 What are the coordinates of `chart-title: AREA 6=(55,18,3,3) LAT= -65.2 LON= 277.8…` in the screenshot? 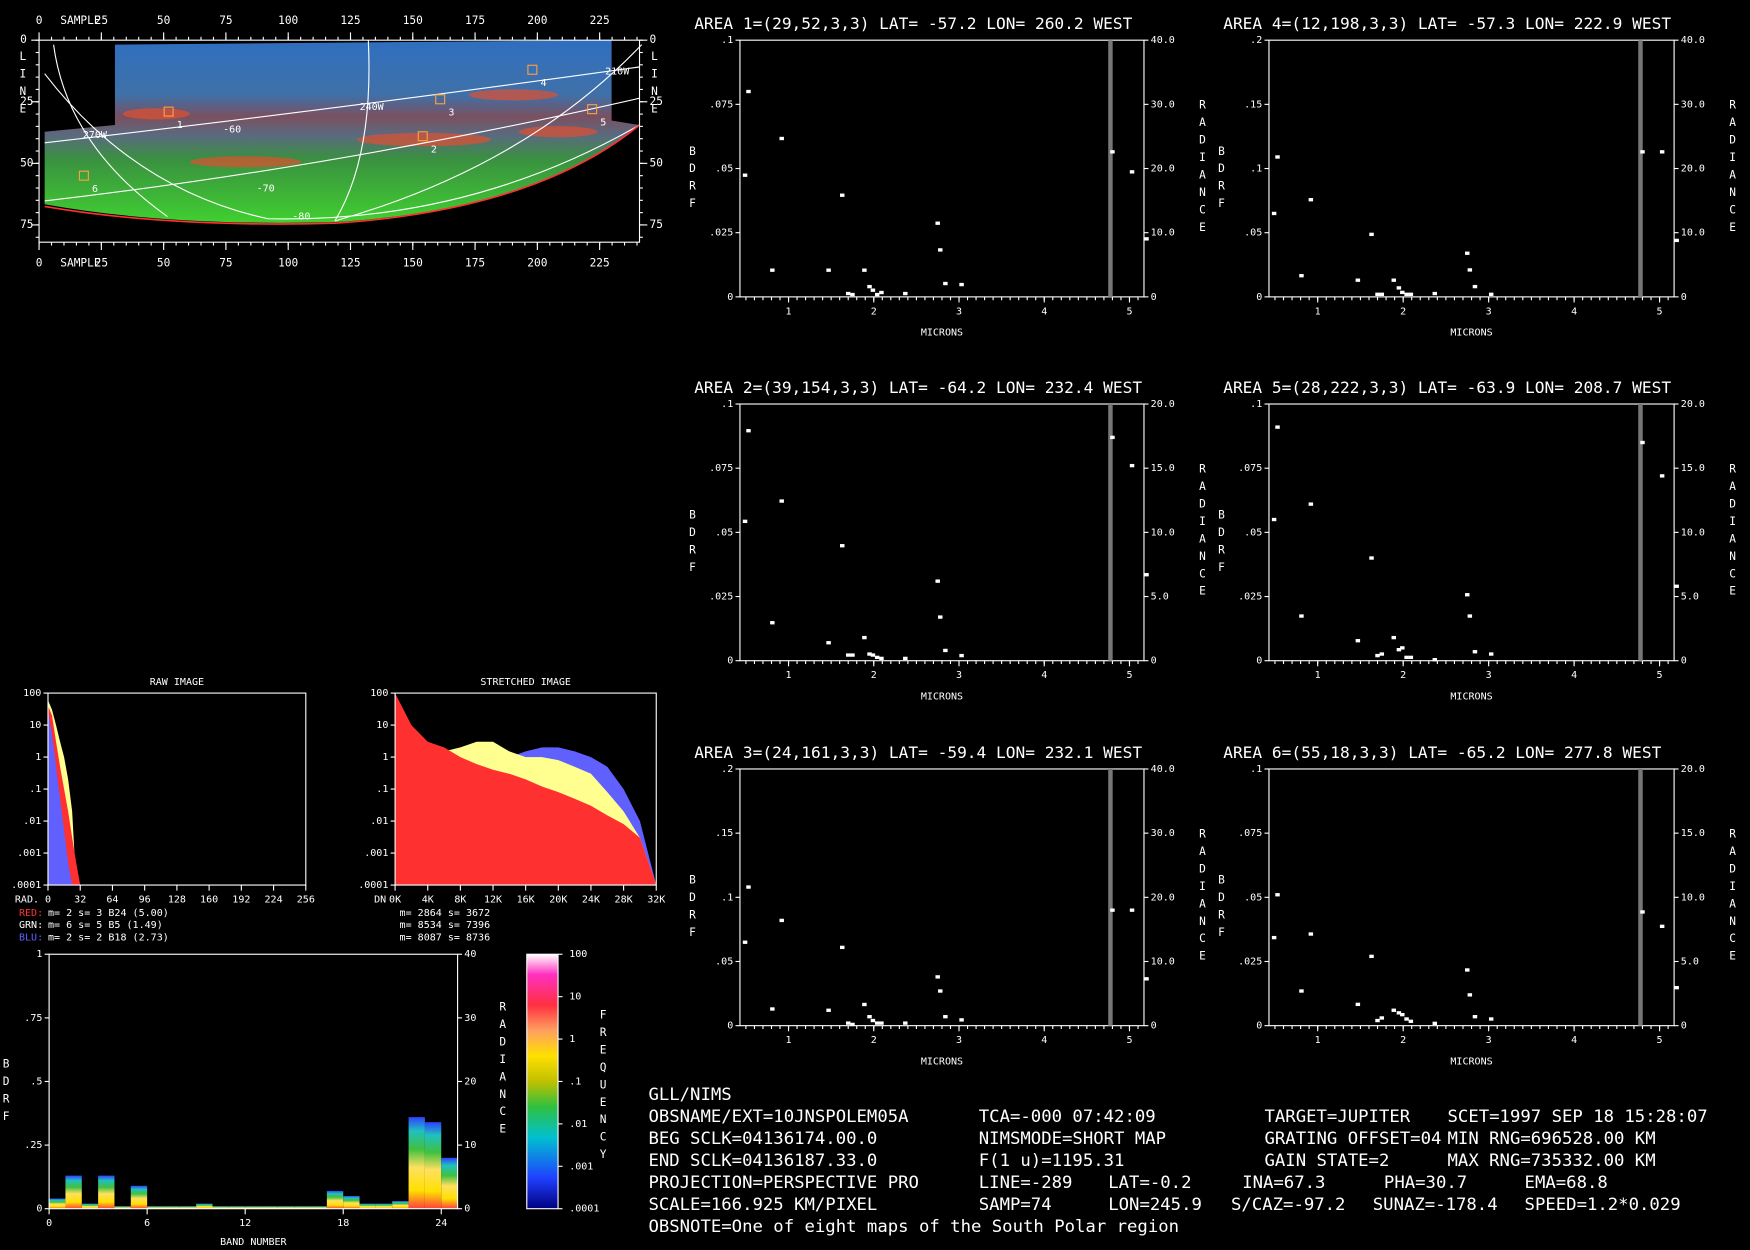 It's located at (1442, 752).